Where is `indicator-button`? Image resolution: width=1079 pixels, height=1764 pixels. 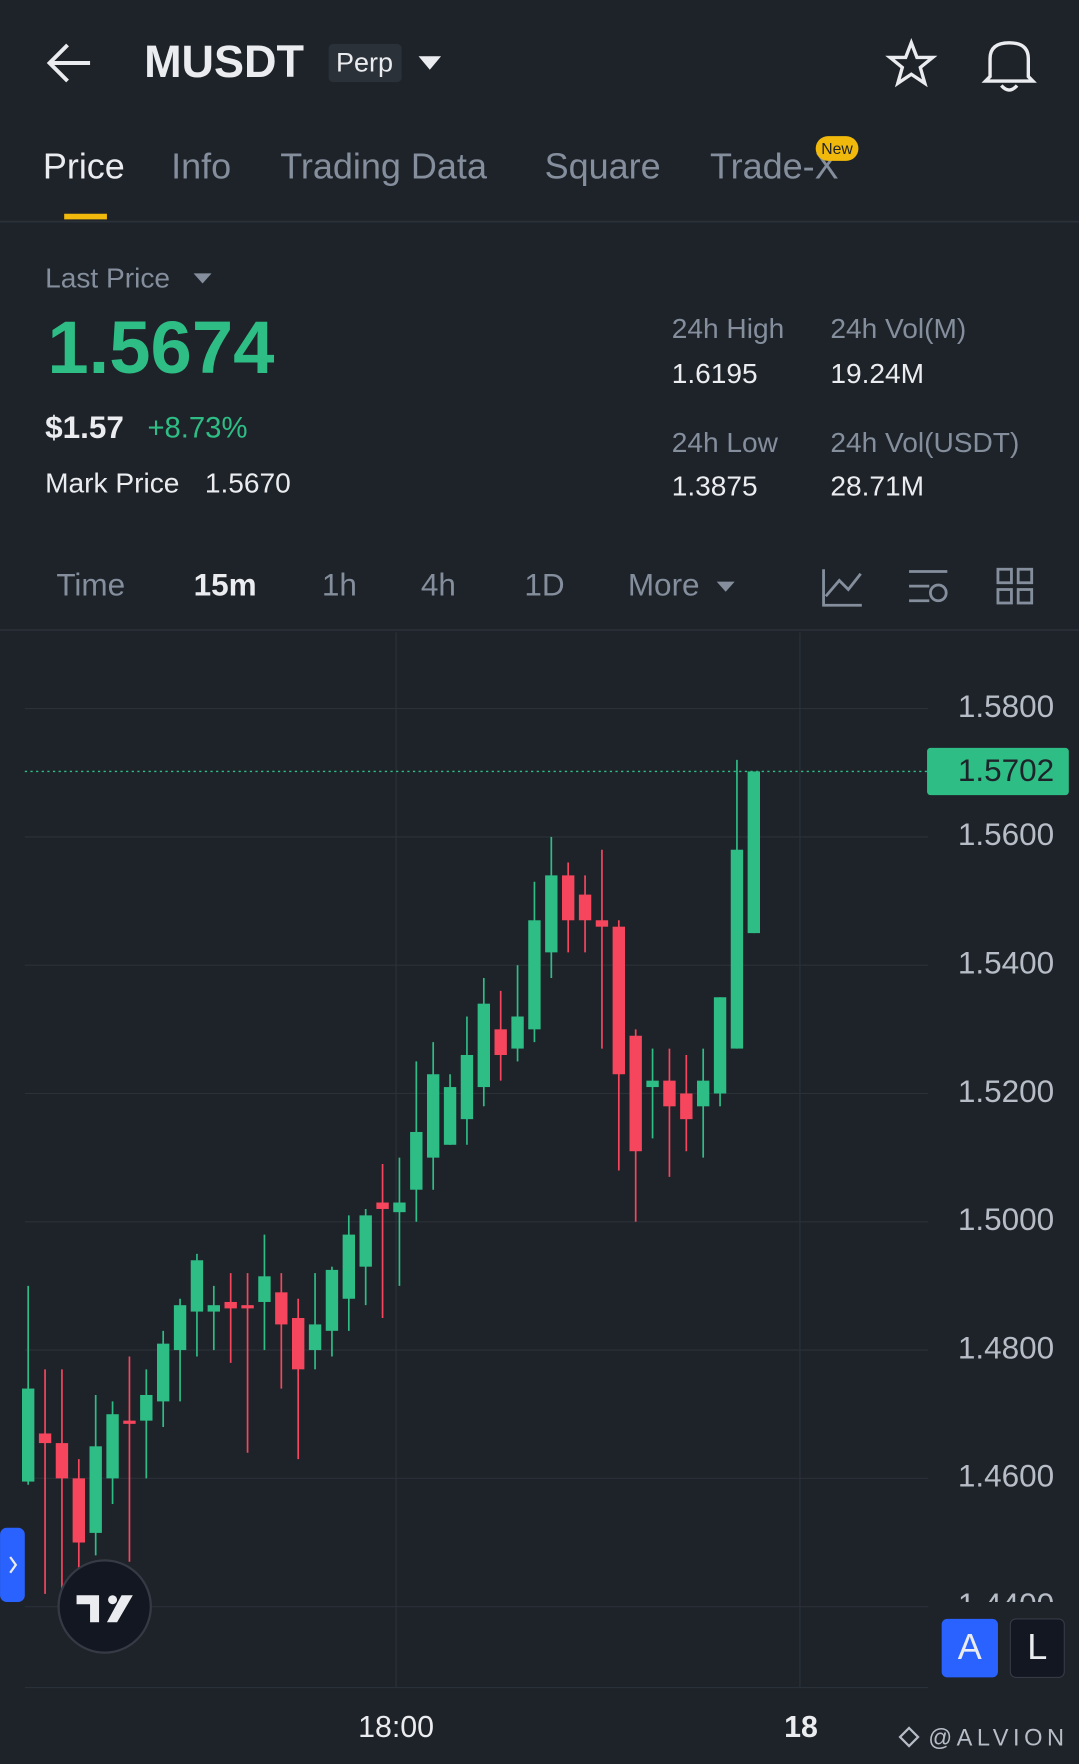 indicator-button is located at coordinates (842, 588).